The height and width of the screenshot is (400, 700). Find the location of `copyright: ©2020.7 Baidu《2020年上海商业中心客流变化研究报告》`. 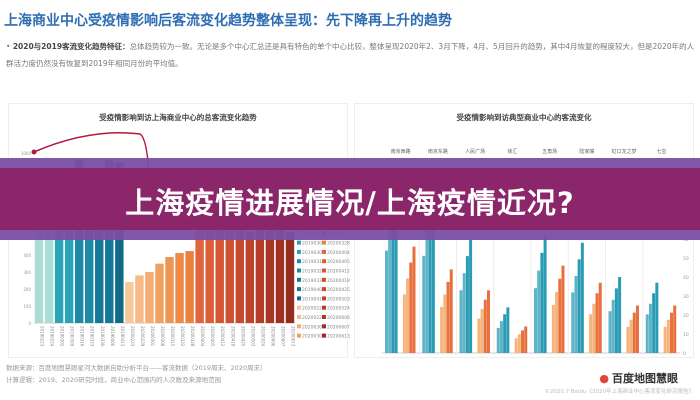

copyright: ©2020.7 Baidu《2020年上海商业中心客流变化研究报告》 is located at coordinates (619, 392).